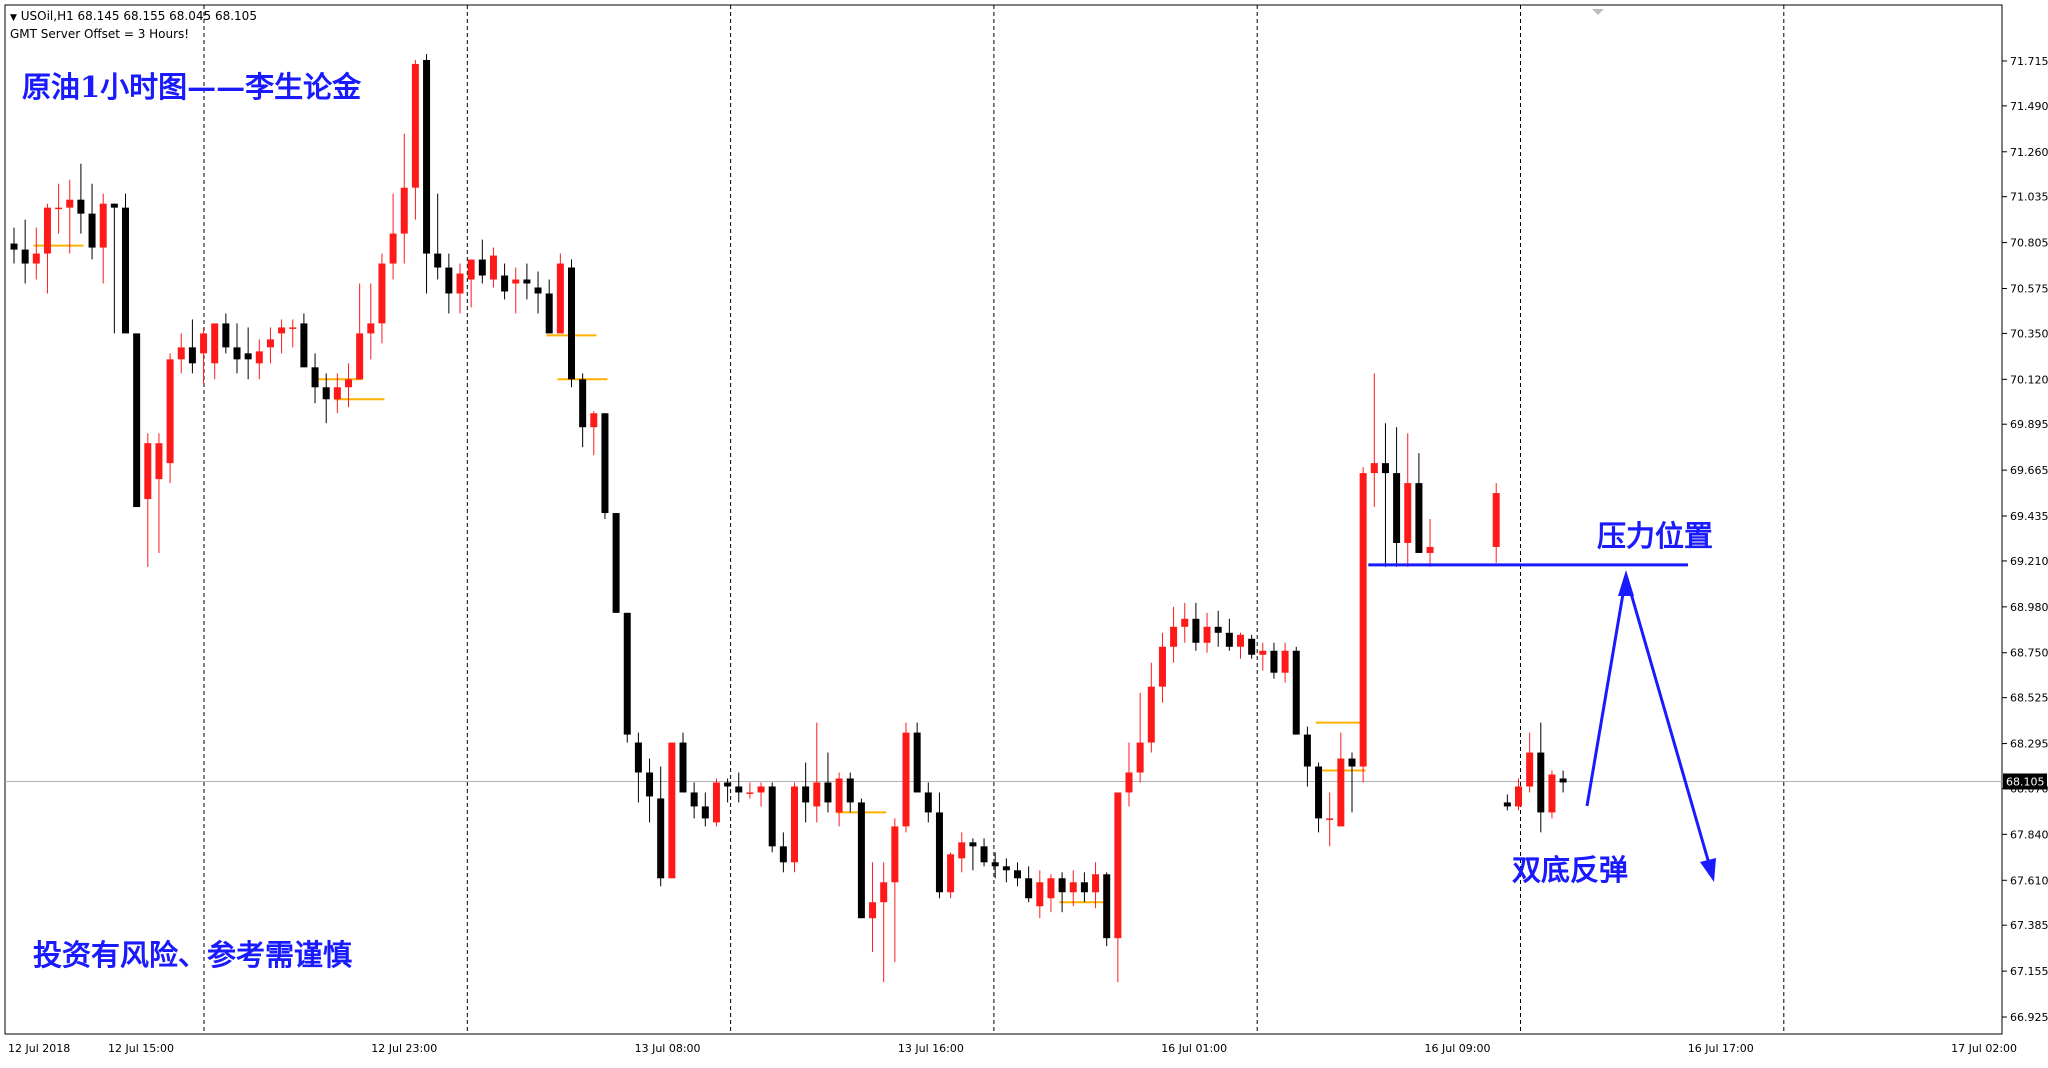  What do you see at coordinates (13, 18) in the screenshot?
I see `collapse-arrow-icon: ▼` at bounding box center [13, 18].